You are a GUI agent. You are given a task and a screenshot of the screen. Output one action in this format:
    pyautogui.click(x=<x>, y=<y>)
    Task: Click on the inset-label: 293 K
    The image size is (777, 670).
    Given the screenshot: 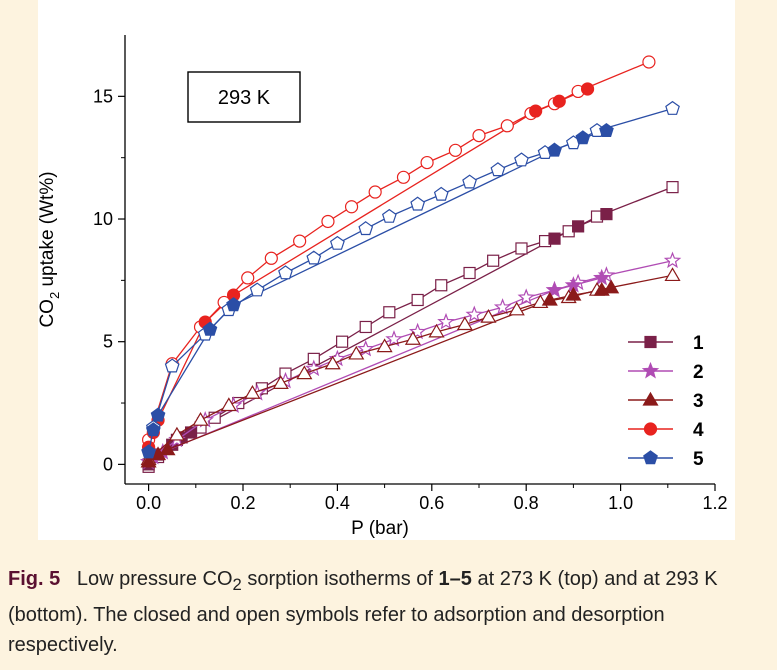 What is the action you would take?
    pyautogui.click(x=244, y=98)
    